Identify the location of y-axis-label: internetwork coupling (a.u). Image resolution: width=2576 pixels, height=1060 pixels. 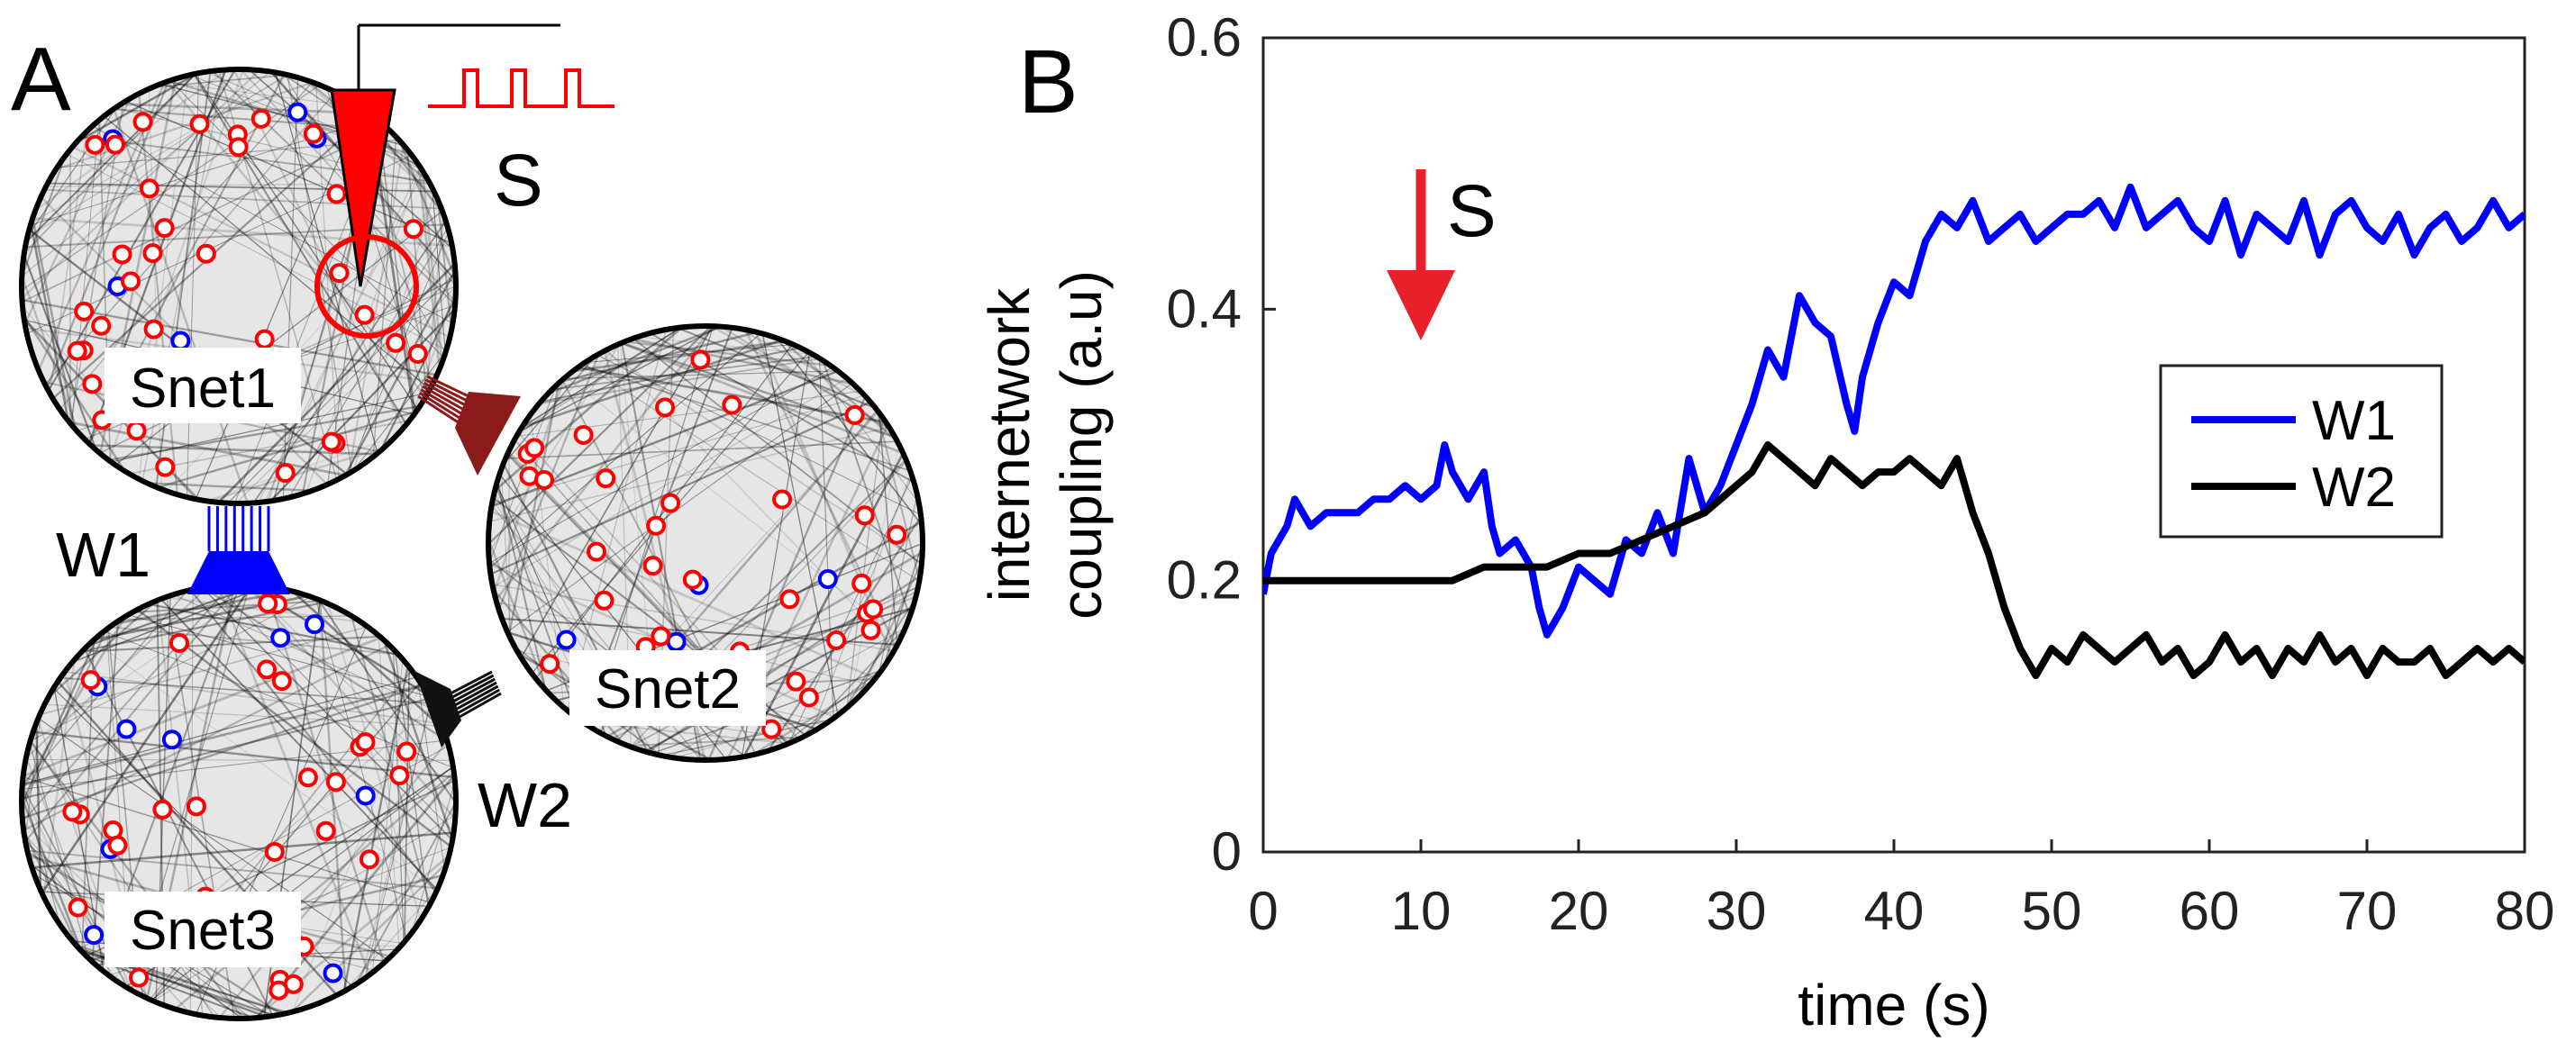
(1045, 445).